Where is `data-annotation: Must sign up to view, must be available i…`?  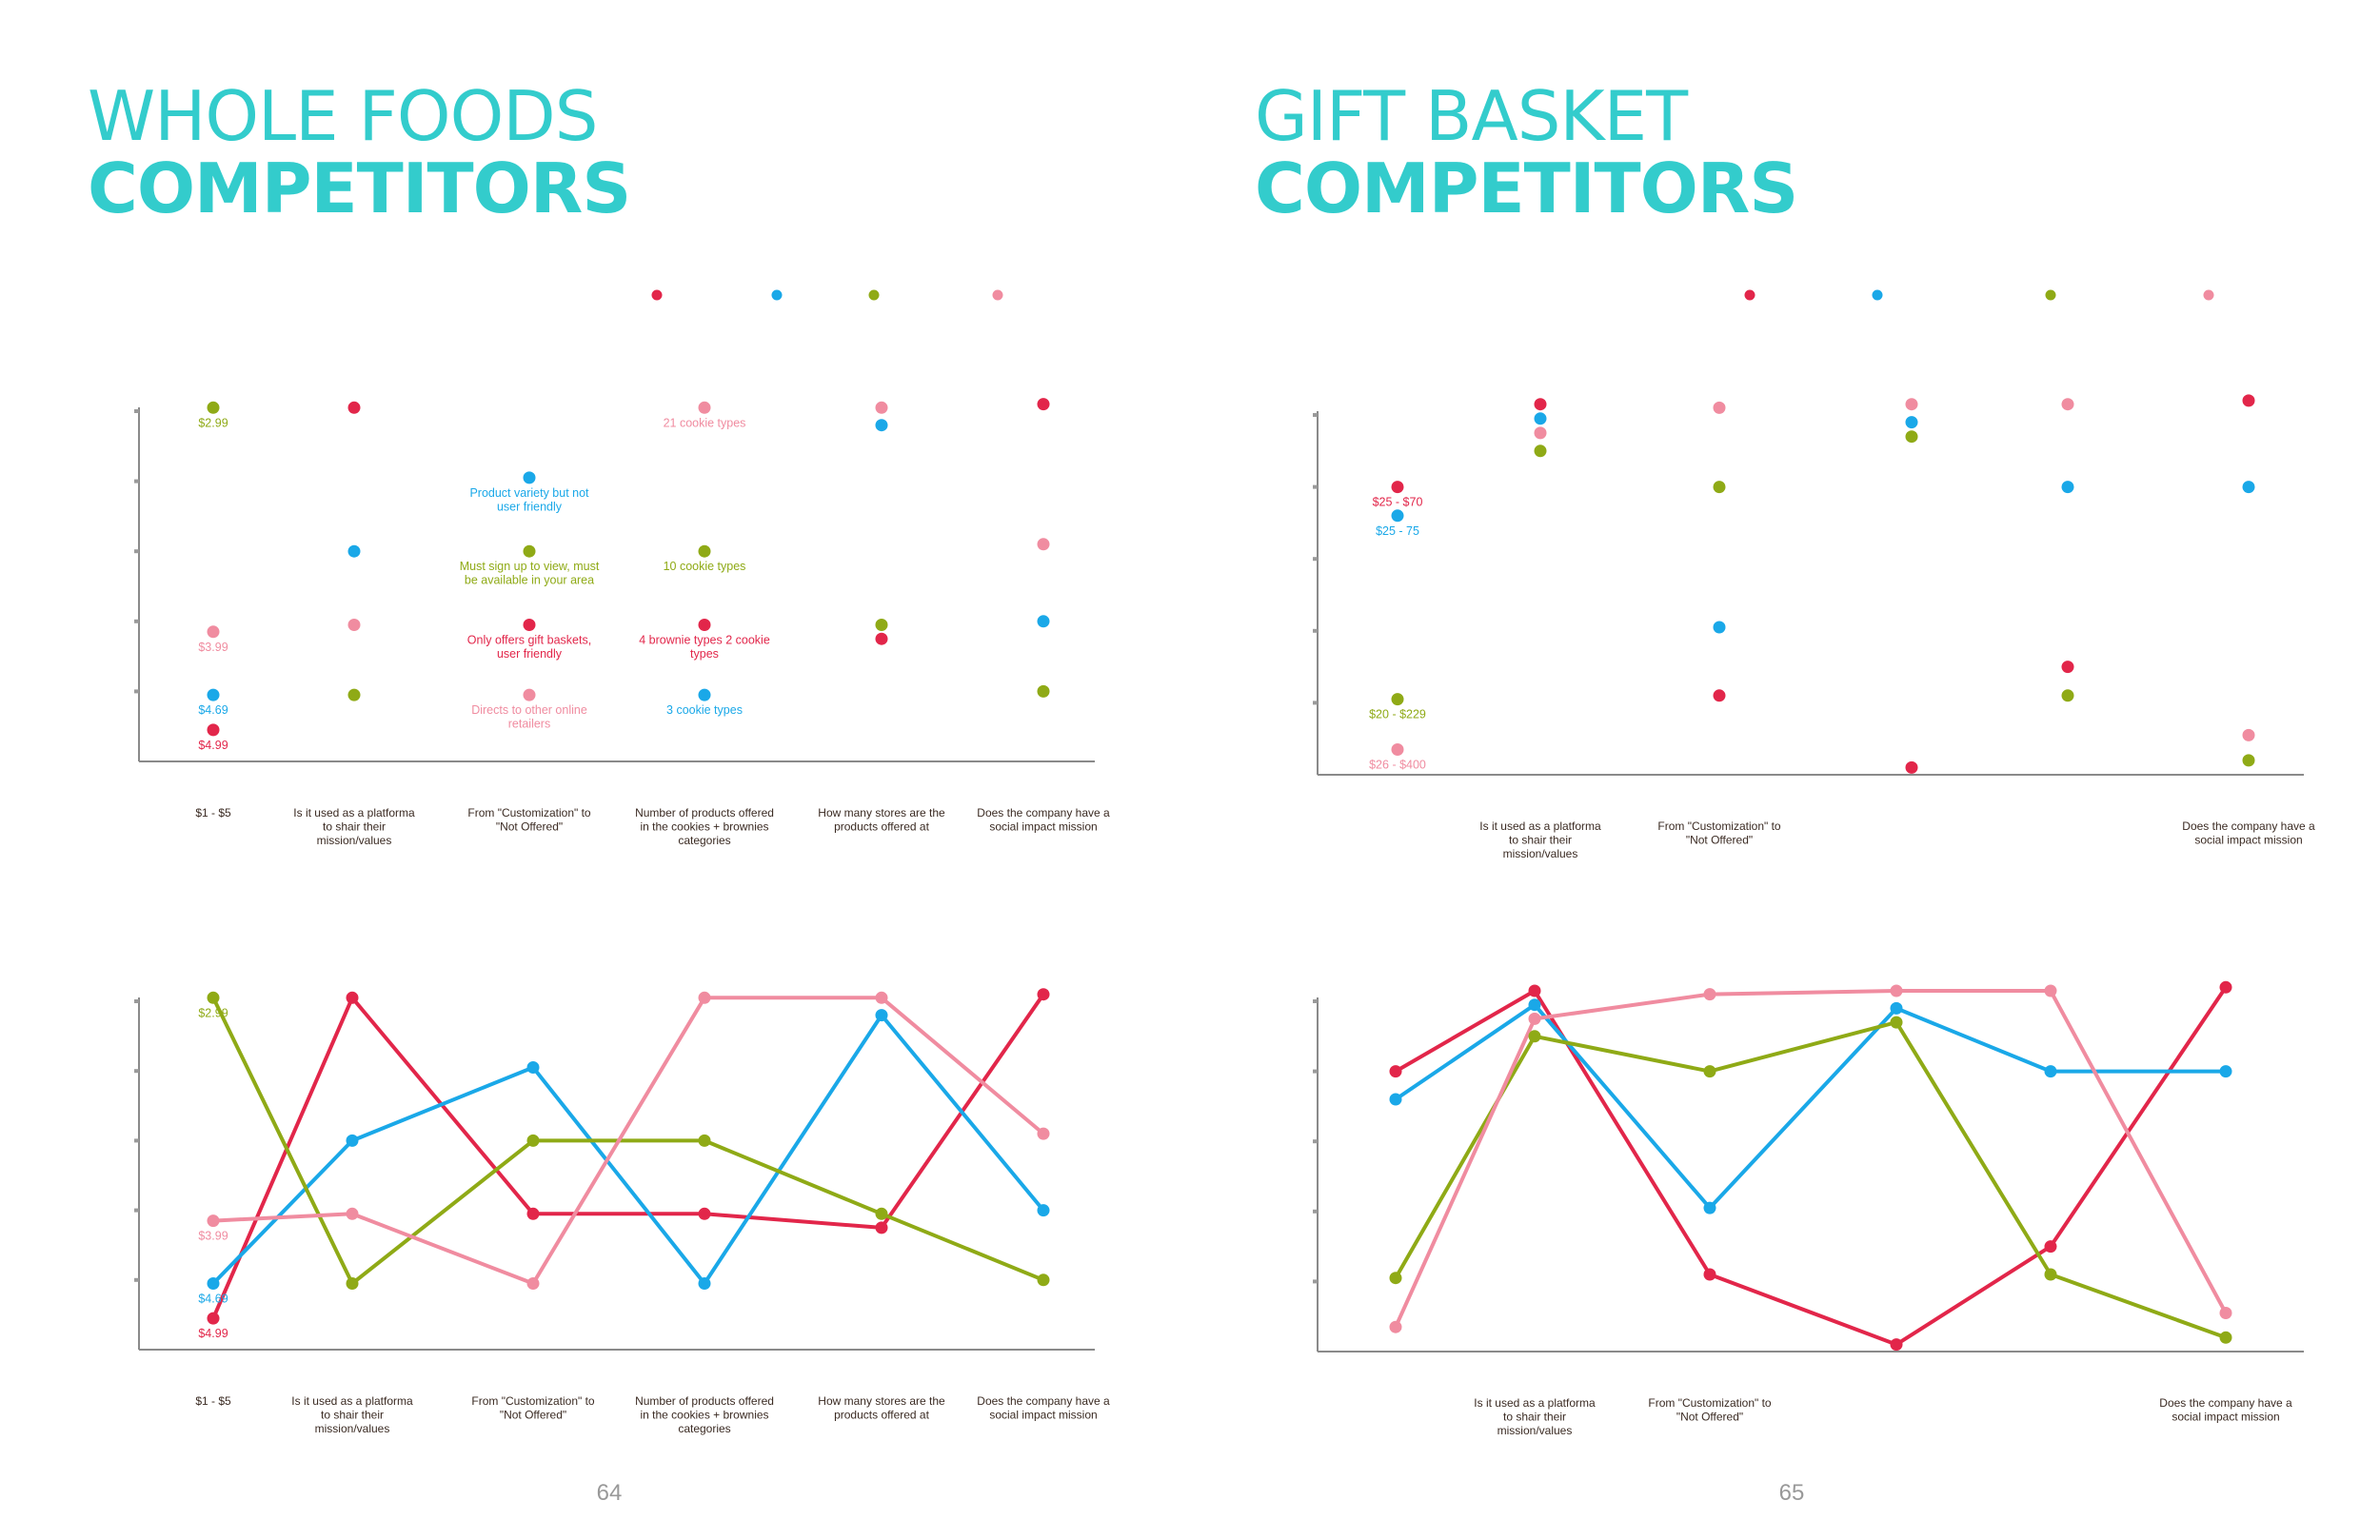 data-annotation: Must sign up to view, must be available i… is located at coordinates (530, 573).